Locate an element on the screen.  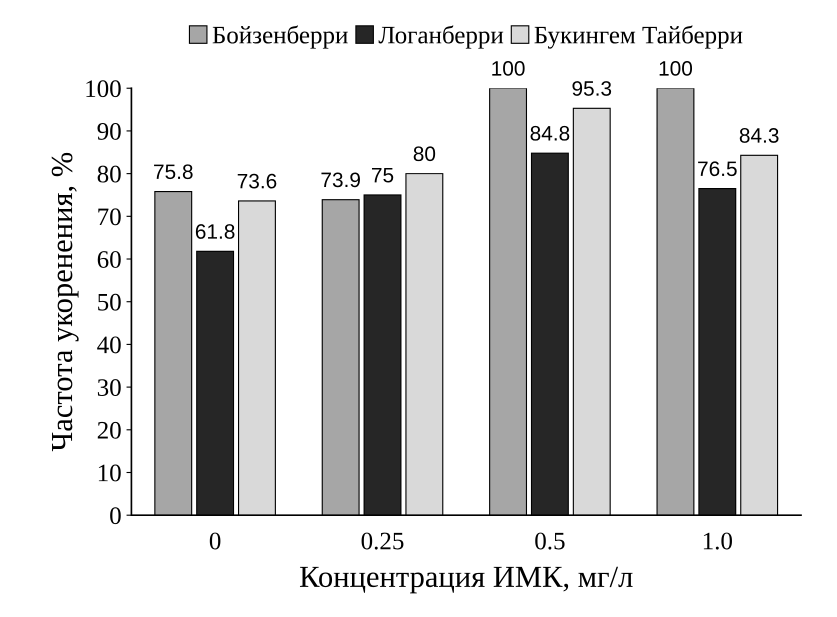
y-tick-label: 70 is located at coordinates (109, 217).